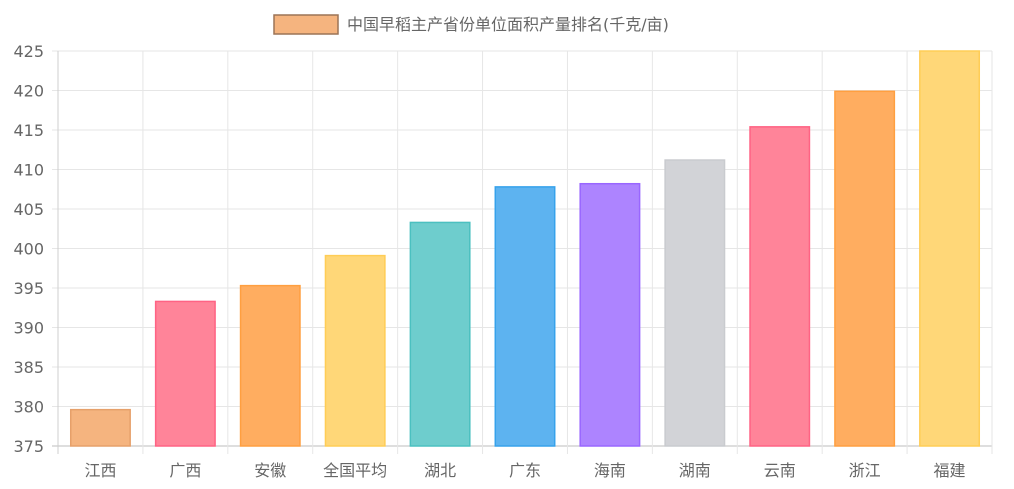 This screenshot has height=489, width=1014. I want to click on x-tick-label: 全国平均, so click(355, 470).